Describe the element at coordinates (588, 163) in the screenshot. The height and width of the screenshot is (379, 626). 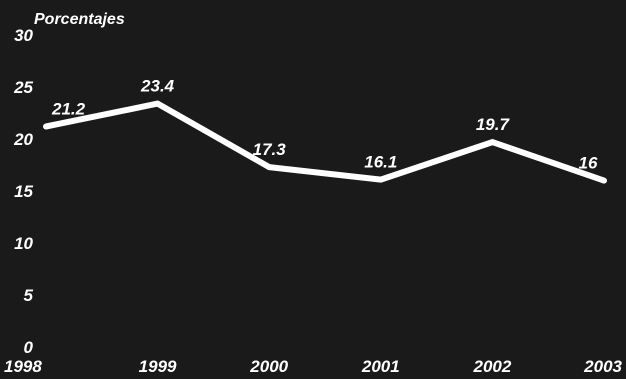
I see `data-label: 16` at that location.